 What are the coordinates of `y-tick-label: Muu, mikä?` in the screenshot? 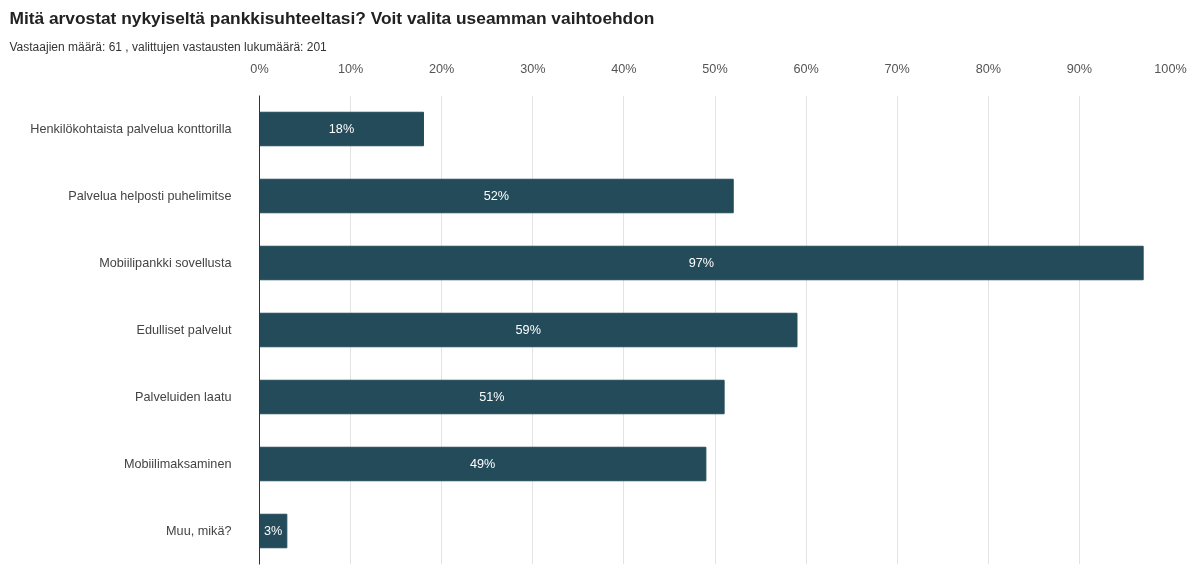 It's located at (199, 531).